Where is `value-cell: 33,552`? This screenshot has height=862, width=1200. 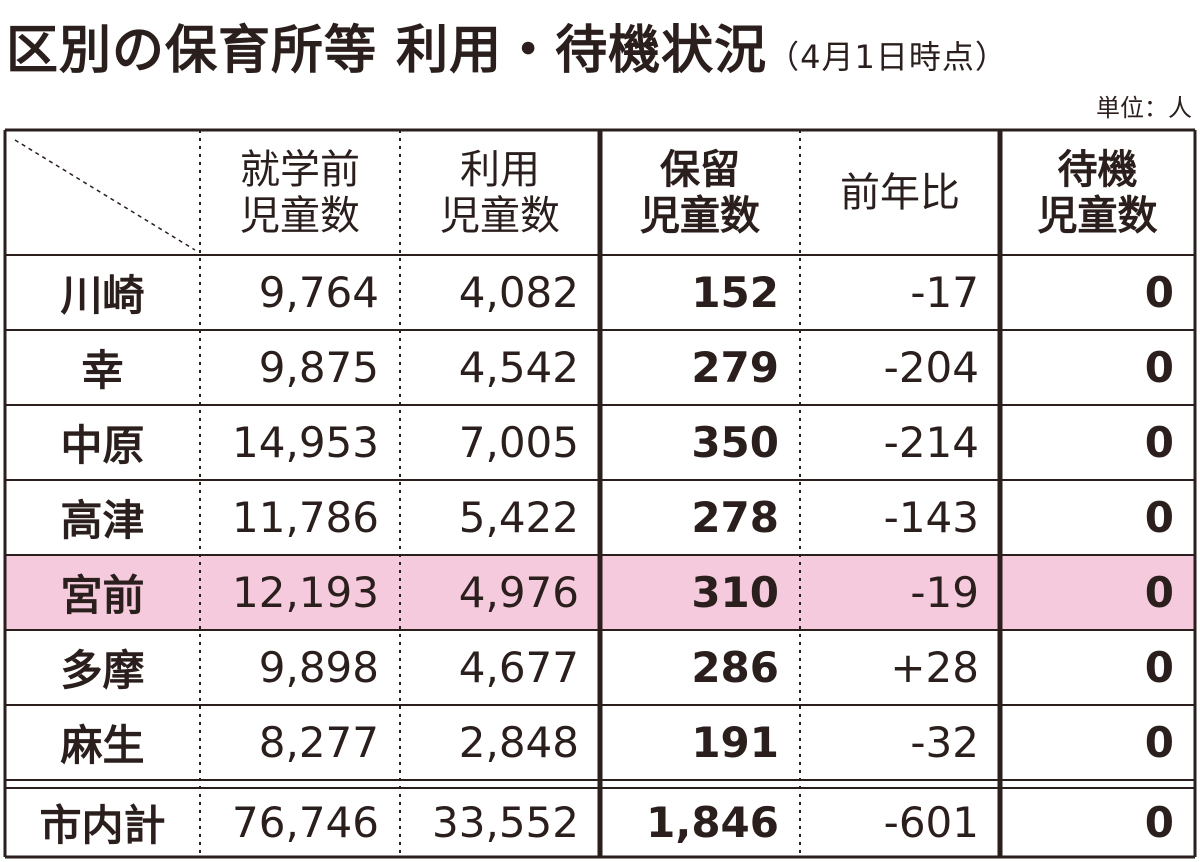 value-cell: 33,552 is located at coordinates (505, 822).